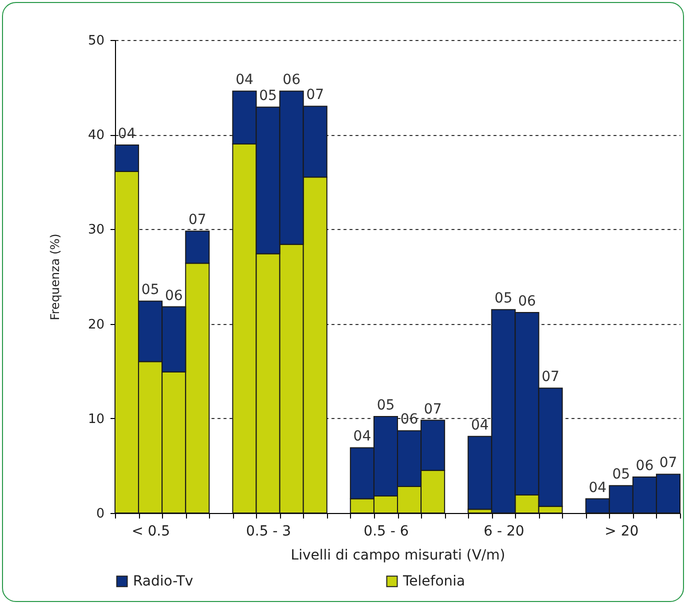 The width and height of the screenshot is (689, 607). Describe the element at coordinates (163, 581) in the screenshot. I see `legend-label: Radio-Tv` at that location.